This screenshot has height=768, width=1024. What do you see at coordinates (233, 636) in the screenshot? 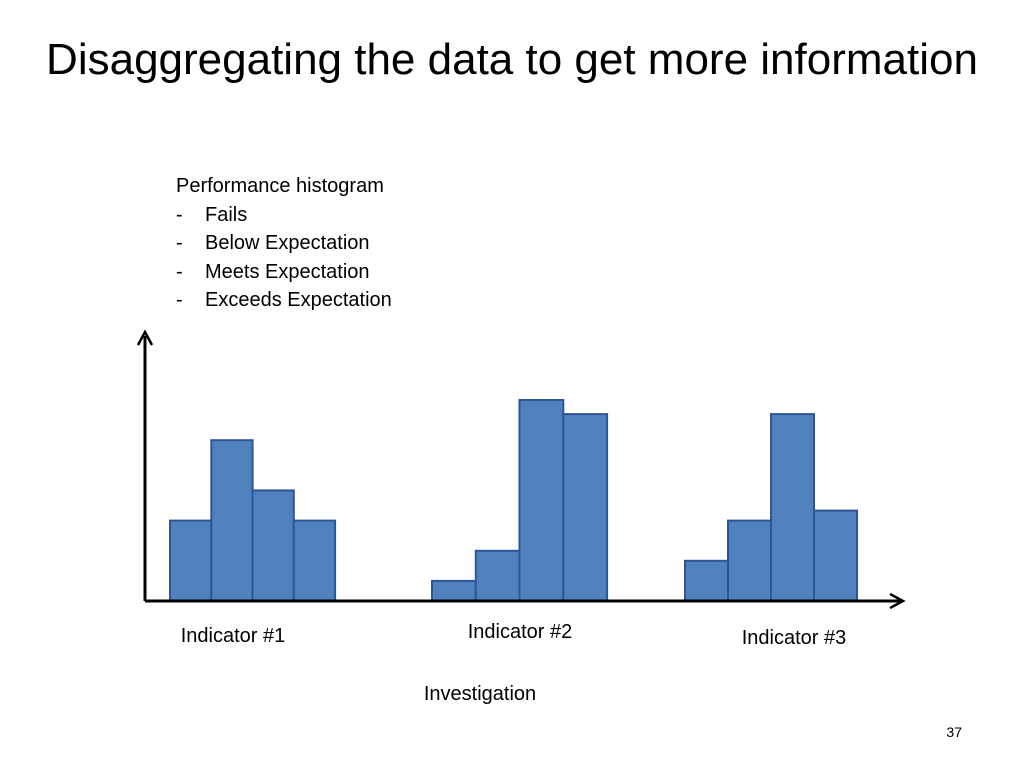
I see `x-tick-label-indicator-1: Indicator #1` at bounding box center [233, 636].